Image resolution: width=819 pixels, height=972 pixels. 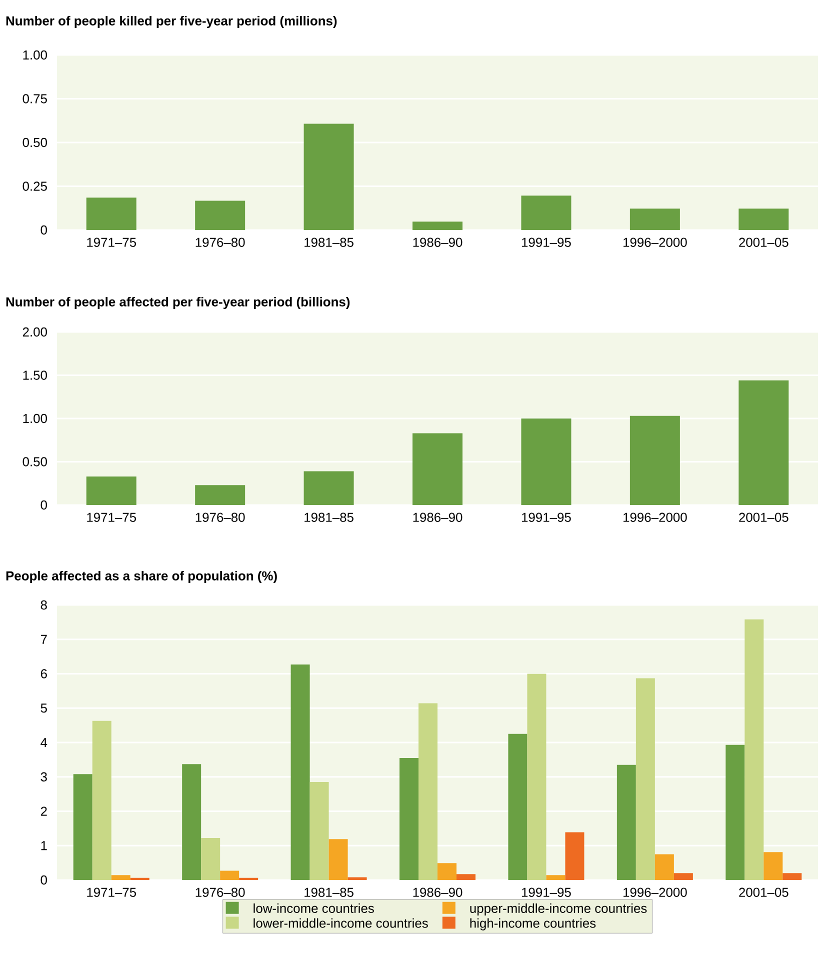 I want to click on y-tick-label: 0.25, so click(x=35, y=186).